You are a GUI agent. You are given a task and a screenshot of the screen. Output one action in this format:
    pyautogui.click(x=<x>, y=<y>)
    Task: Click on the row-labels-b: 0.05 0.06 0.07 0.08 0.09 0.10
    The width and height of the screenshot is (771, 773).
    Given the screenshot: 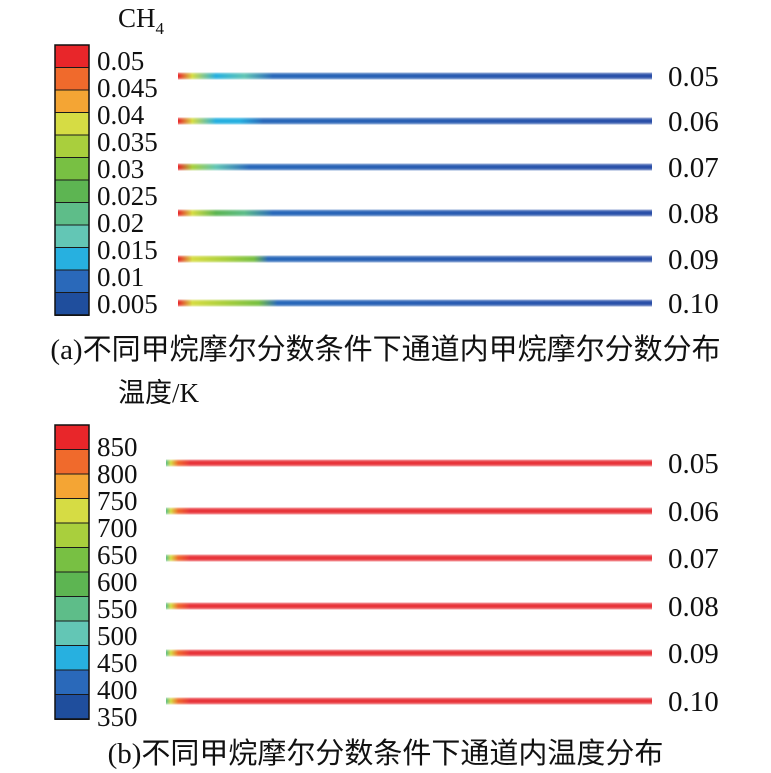 What is the action you would take?
    pyautogui.click(x=693, y=583)
    